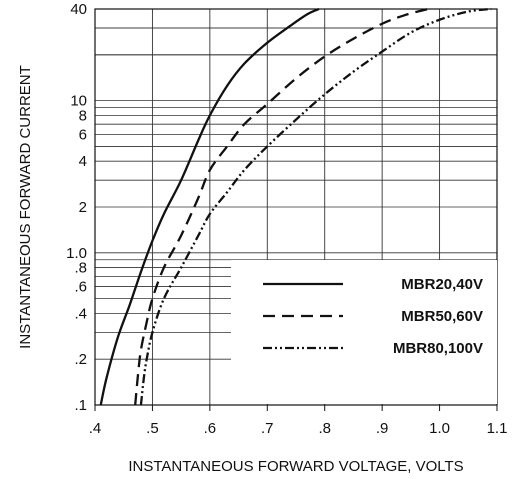  What do you see at coordinates (80, 287) in the screenshot?
I see `y-tick-label: .6` at bounding box center [80, 287].